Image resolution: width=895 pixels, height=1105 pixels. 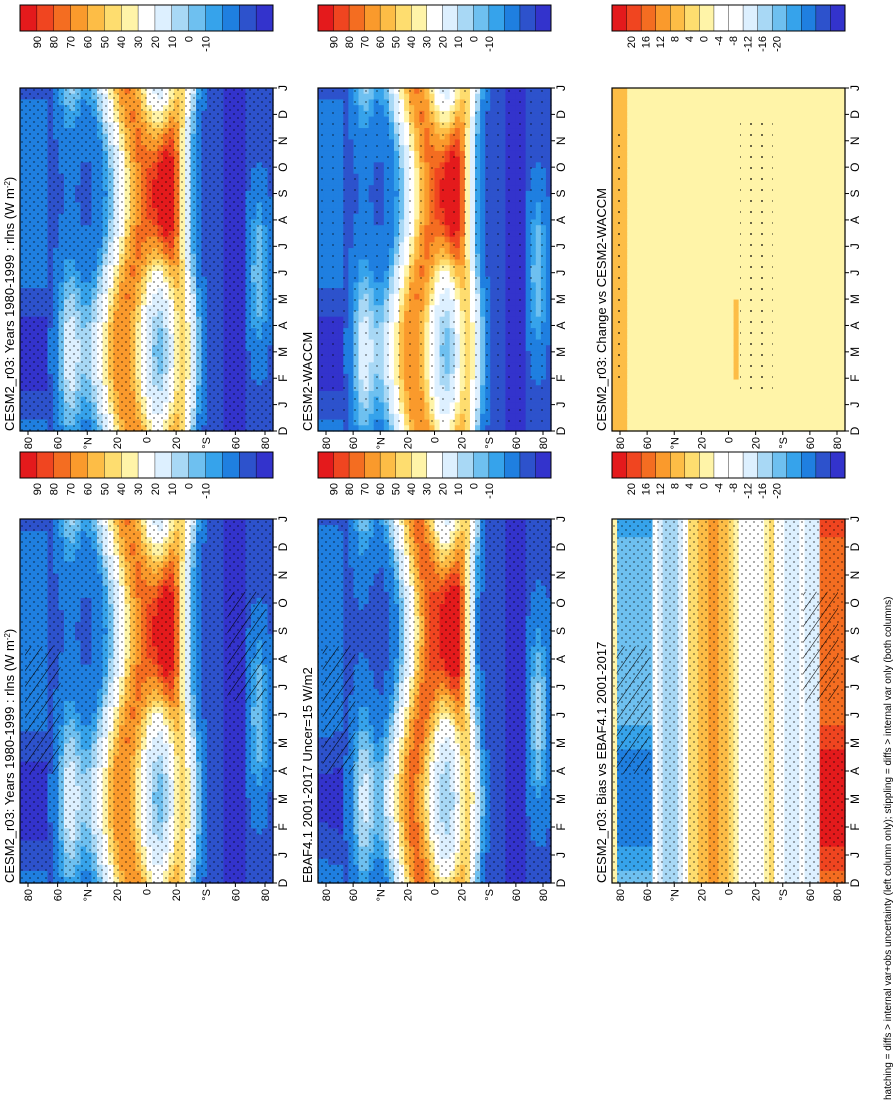 What do you see at coordinates (88, 443) in the screenshot?
I see `lat-tick-label: °N` at bounding box center [88, 443].